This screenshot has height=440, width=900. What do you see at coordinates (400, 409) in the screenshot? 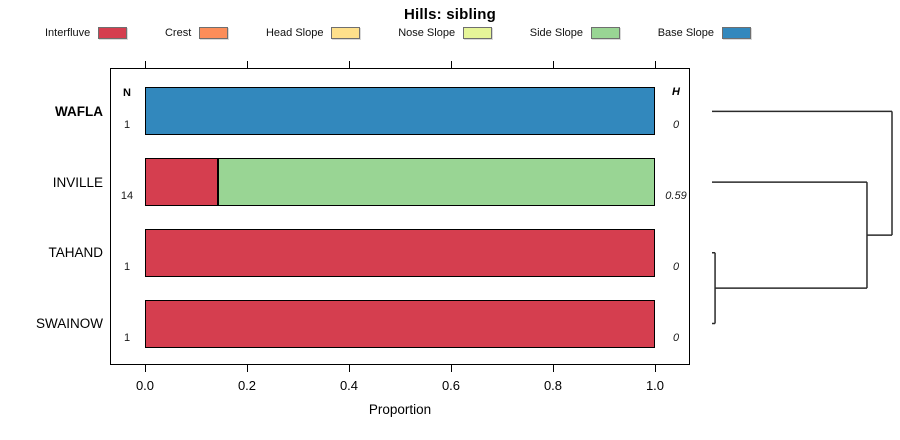
I see `x-axis-label: Proportion` at bounding box center [400, 409].